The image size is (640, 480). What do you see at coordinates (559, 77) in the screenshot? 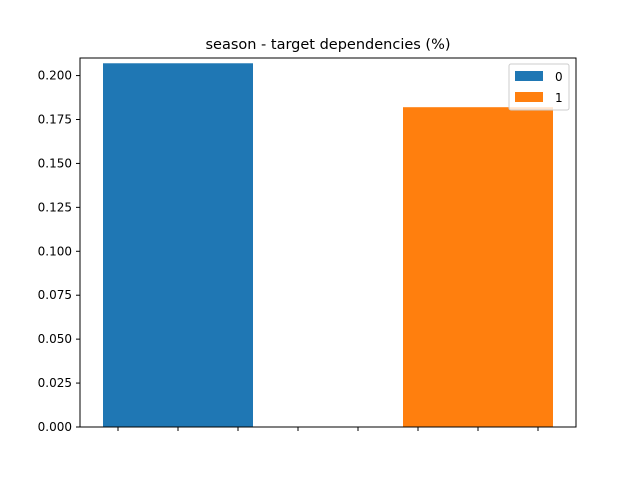
I see `legend-label: 0` at bounding box center [559, 77].